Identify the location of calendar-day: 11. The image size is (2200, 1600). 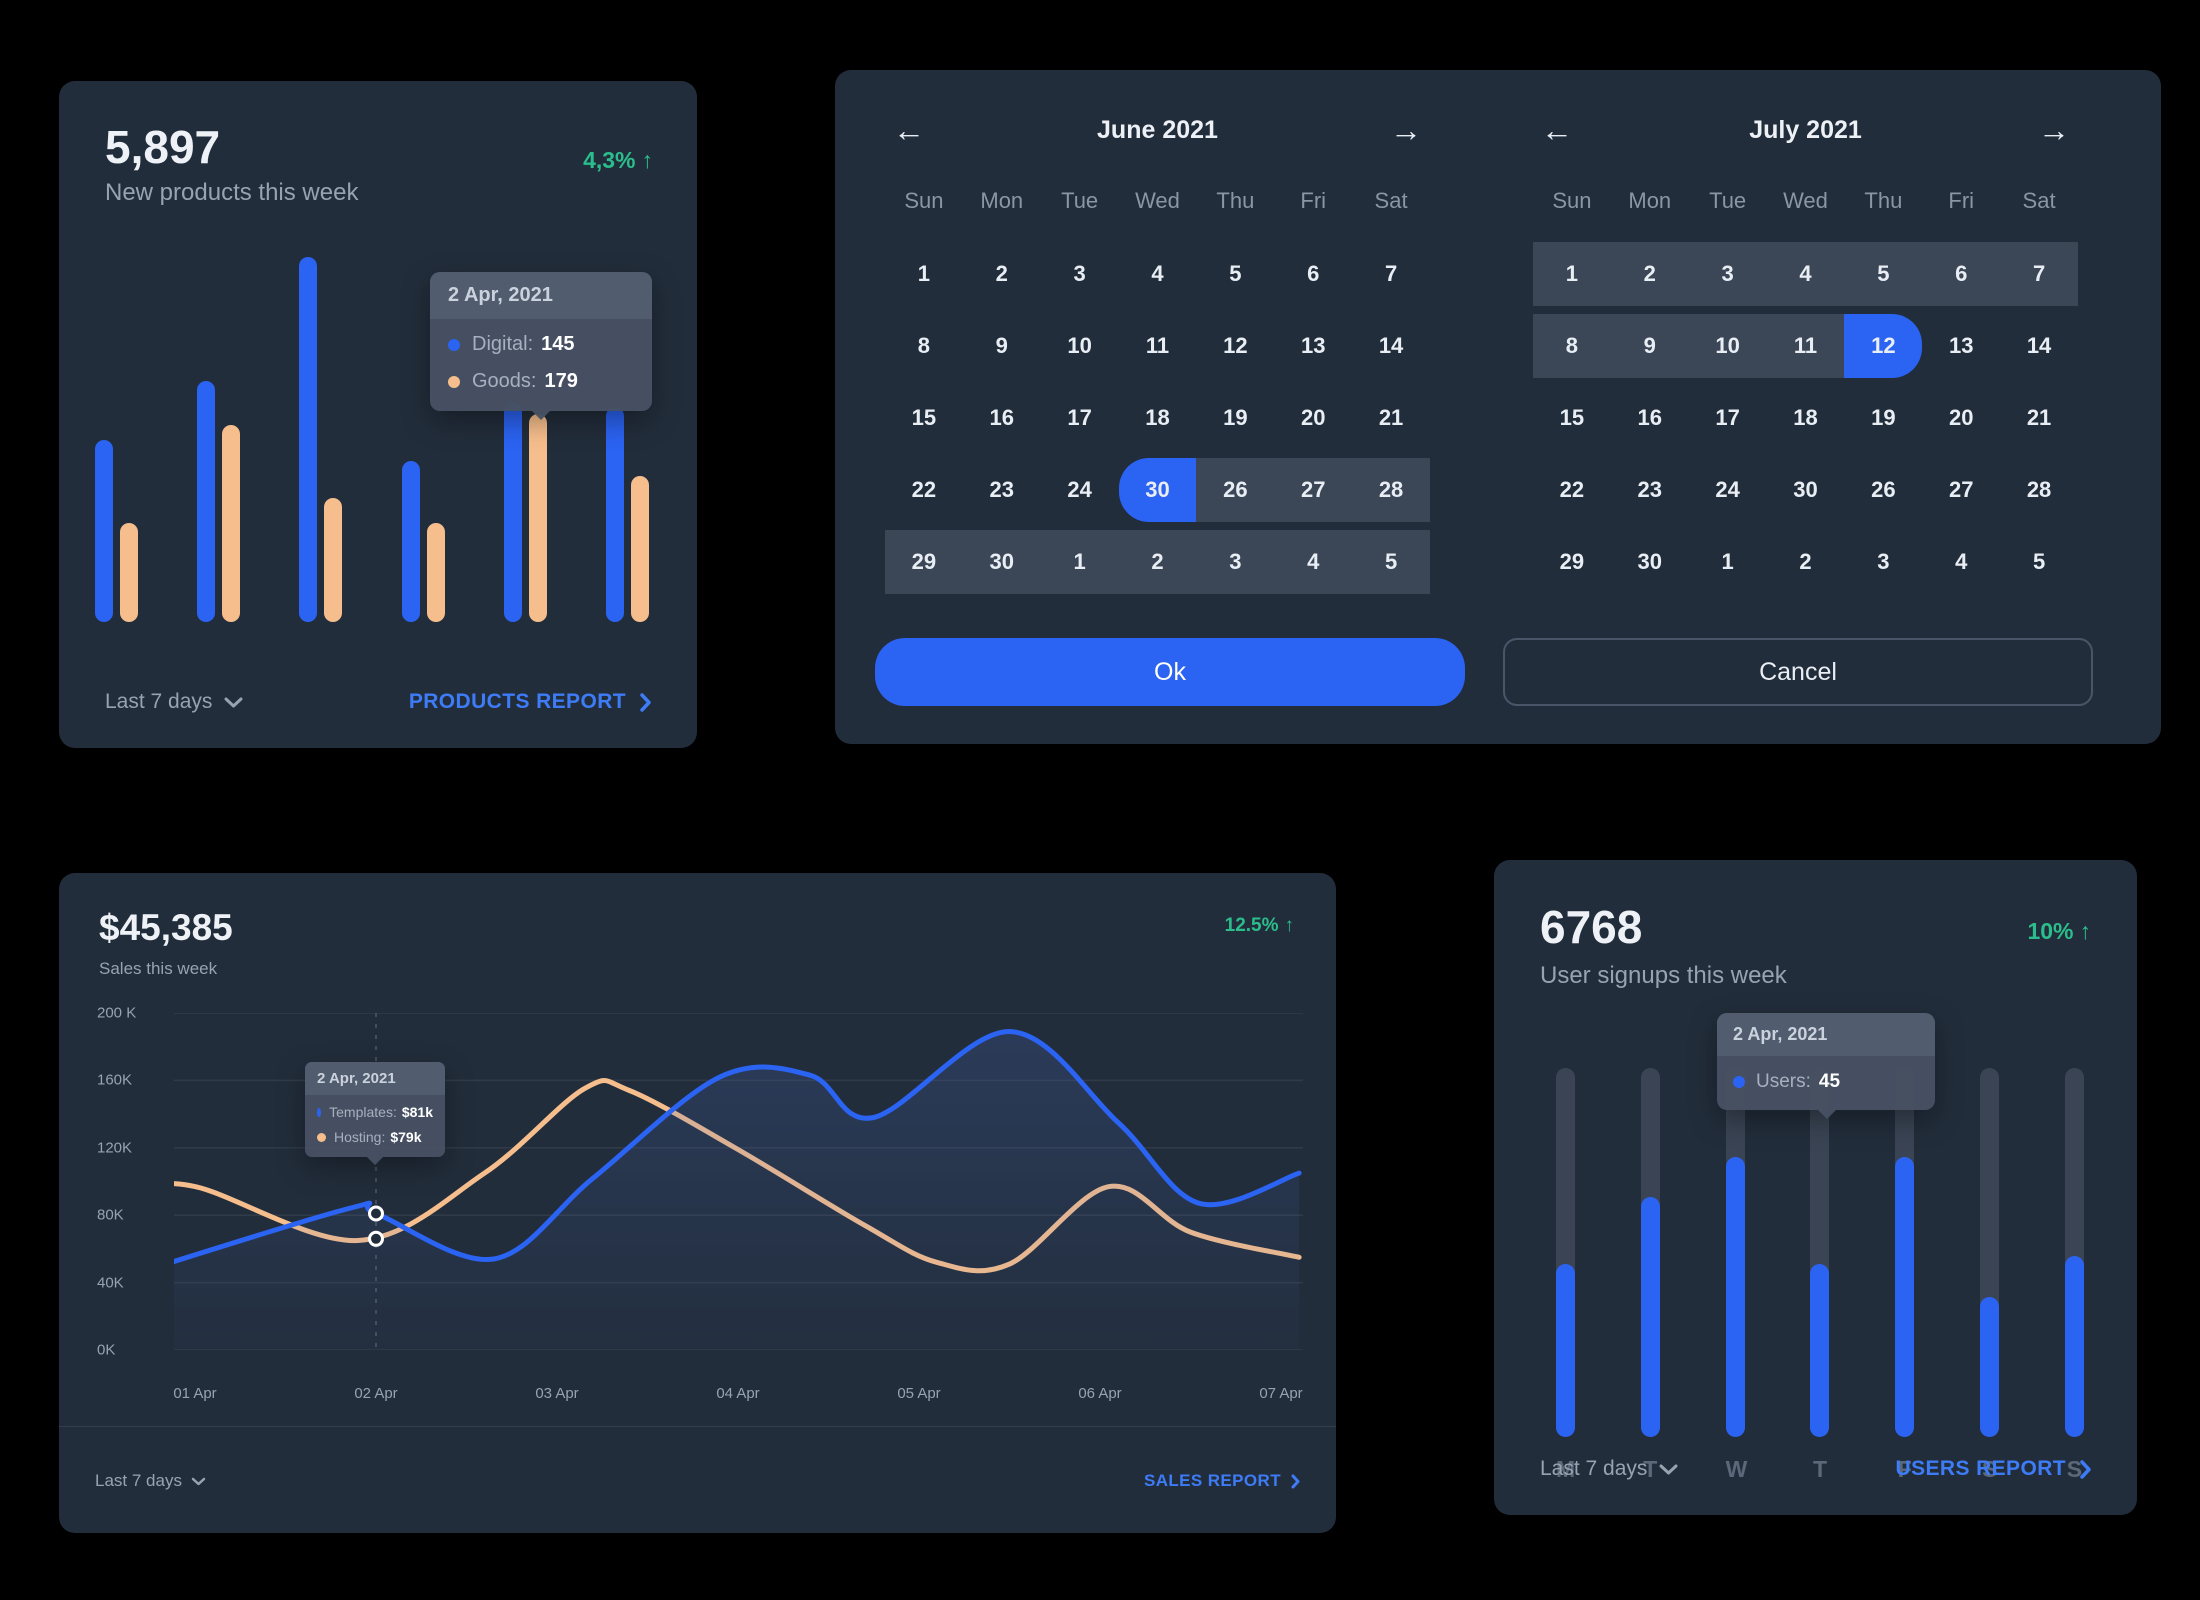
(1157, 345).